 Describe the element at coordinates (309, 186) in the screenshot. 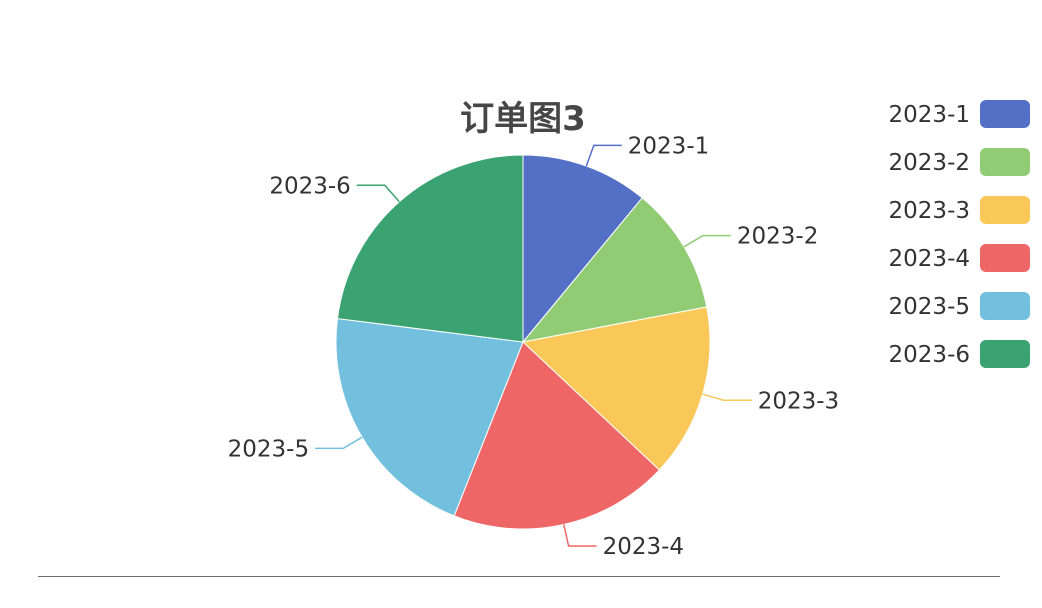

I see `slice-label-2023-6: 2023-6` at that location.